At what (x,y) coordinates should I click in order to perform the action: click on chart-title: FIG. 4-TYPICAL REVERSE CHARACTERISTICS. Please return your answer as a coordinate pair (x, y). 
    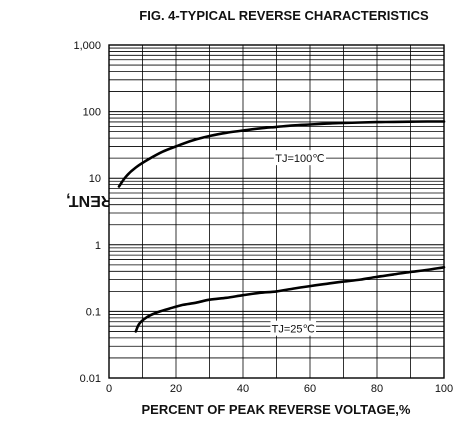
    Looking at the image, I should click on (284, 15).